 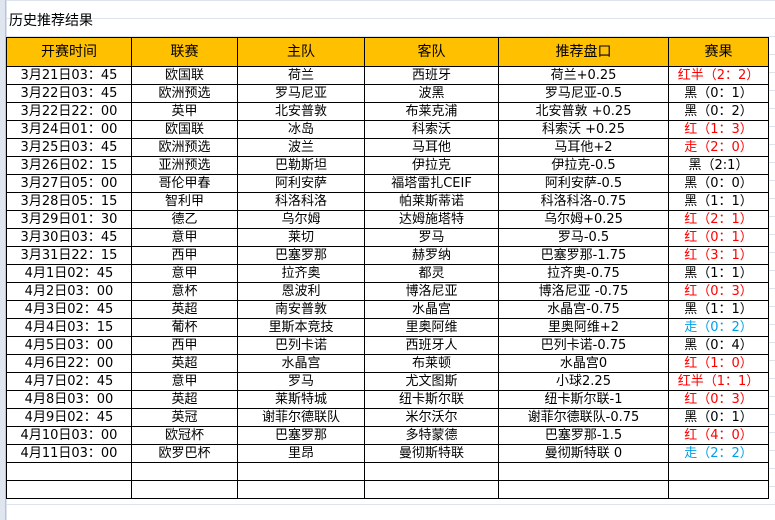 What do you see at coordinates (718, 52) in the screenshot?
I see `header-result: 赛果` at bounding box center [718, 52].